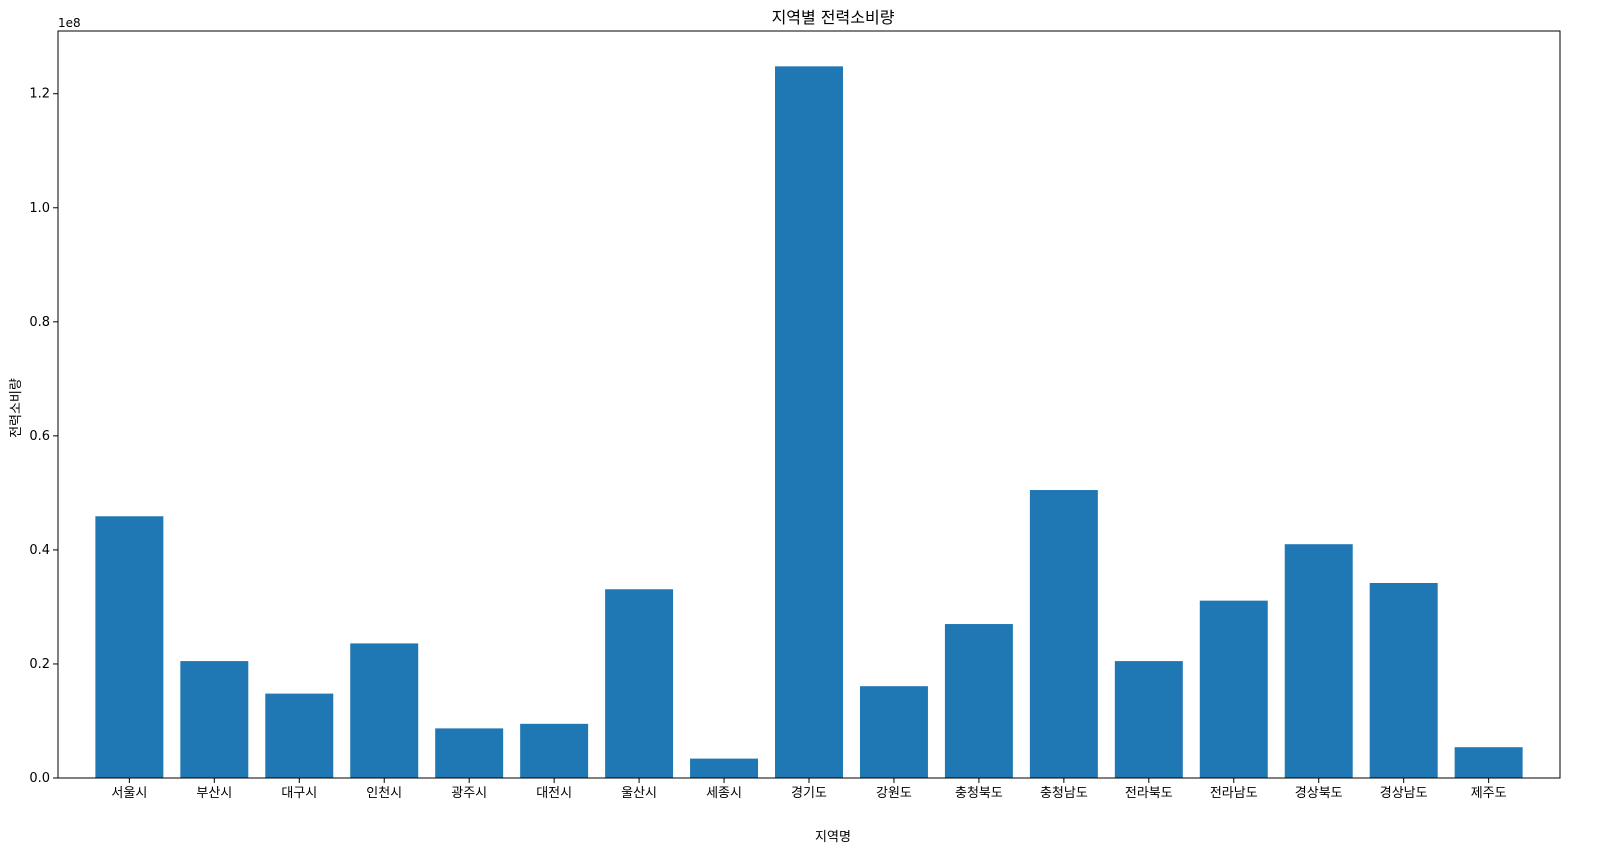 The image size is (1617, 853). Describe the element at coordinates (39, 550) in the screenshot. I see `y-tick-label: 0.4` at that location.